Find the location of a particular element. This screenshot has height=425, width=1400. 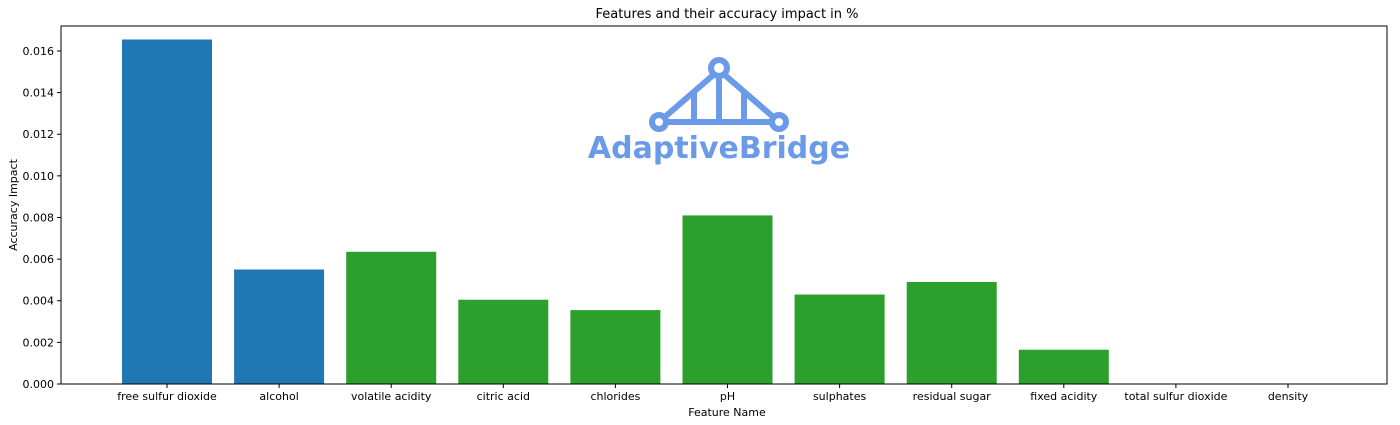

x-tick-label: fixed acidity is located at coordinates (1064, 396).